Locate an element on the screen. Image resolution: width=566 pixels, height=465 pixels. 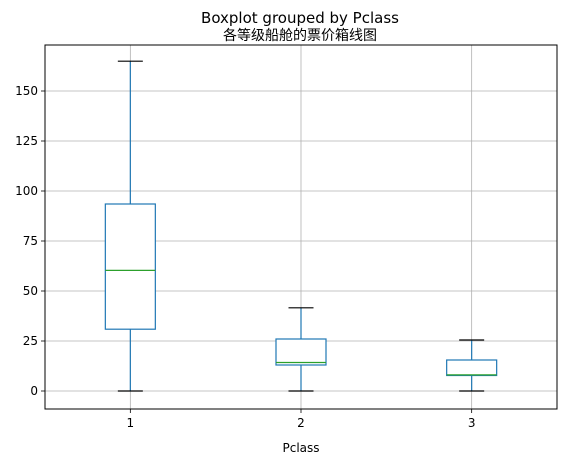
x-tick-label: 1 is located at coordinates (131, 423).